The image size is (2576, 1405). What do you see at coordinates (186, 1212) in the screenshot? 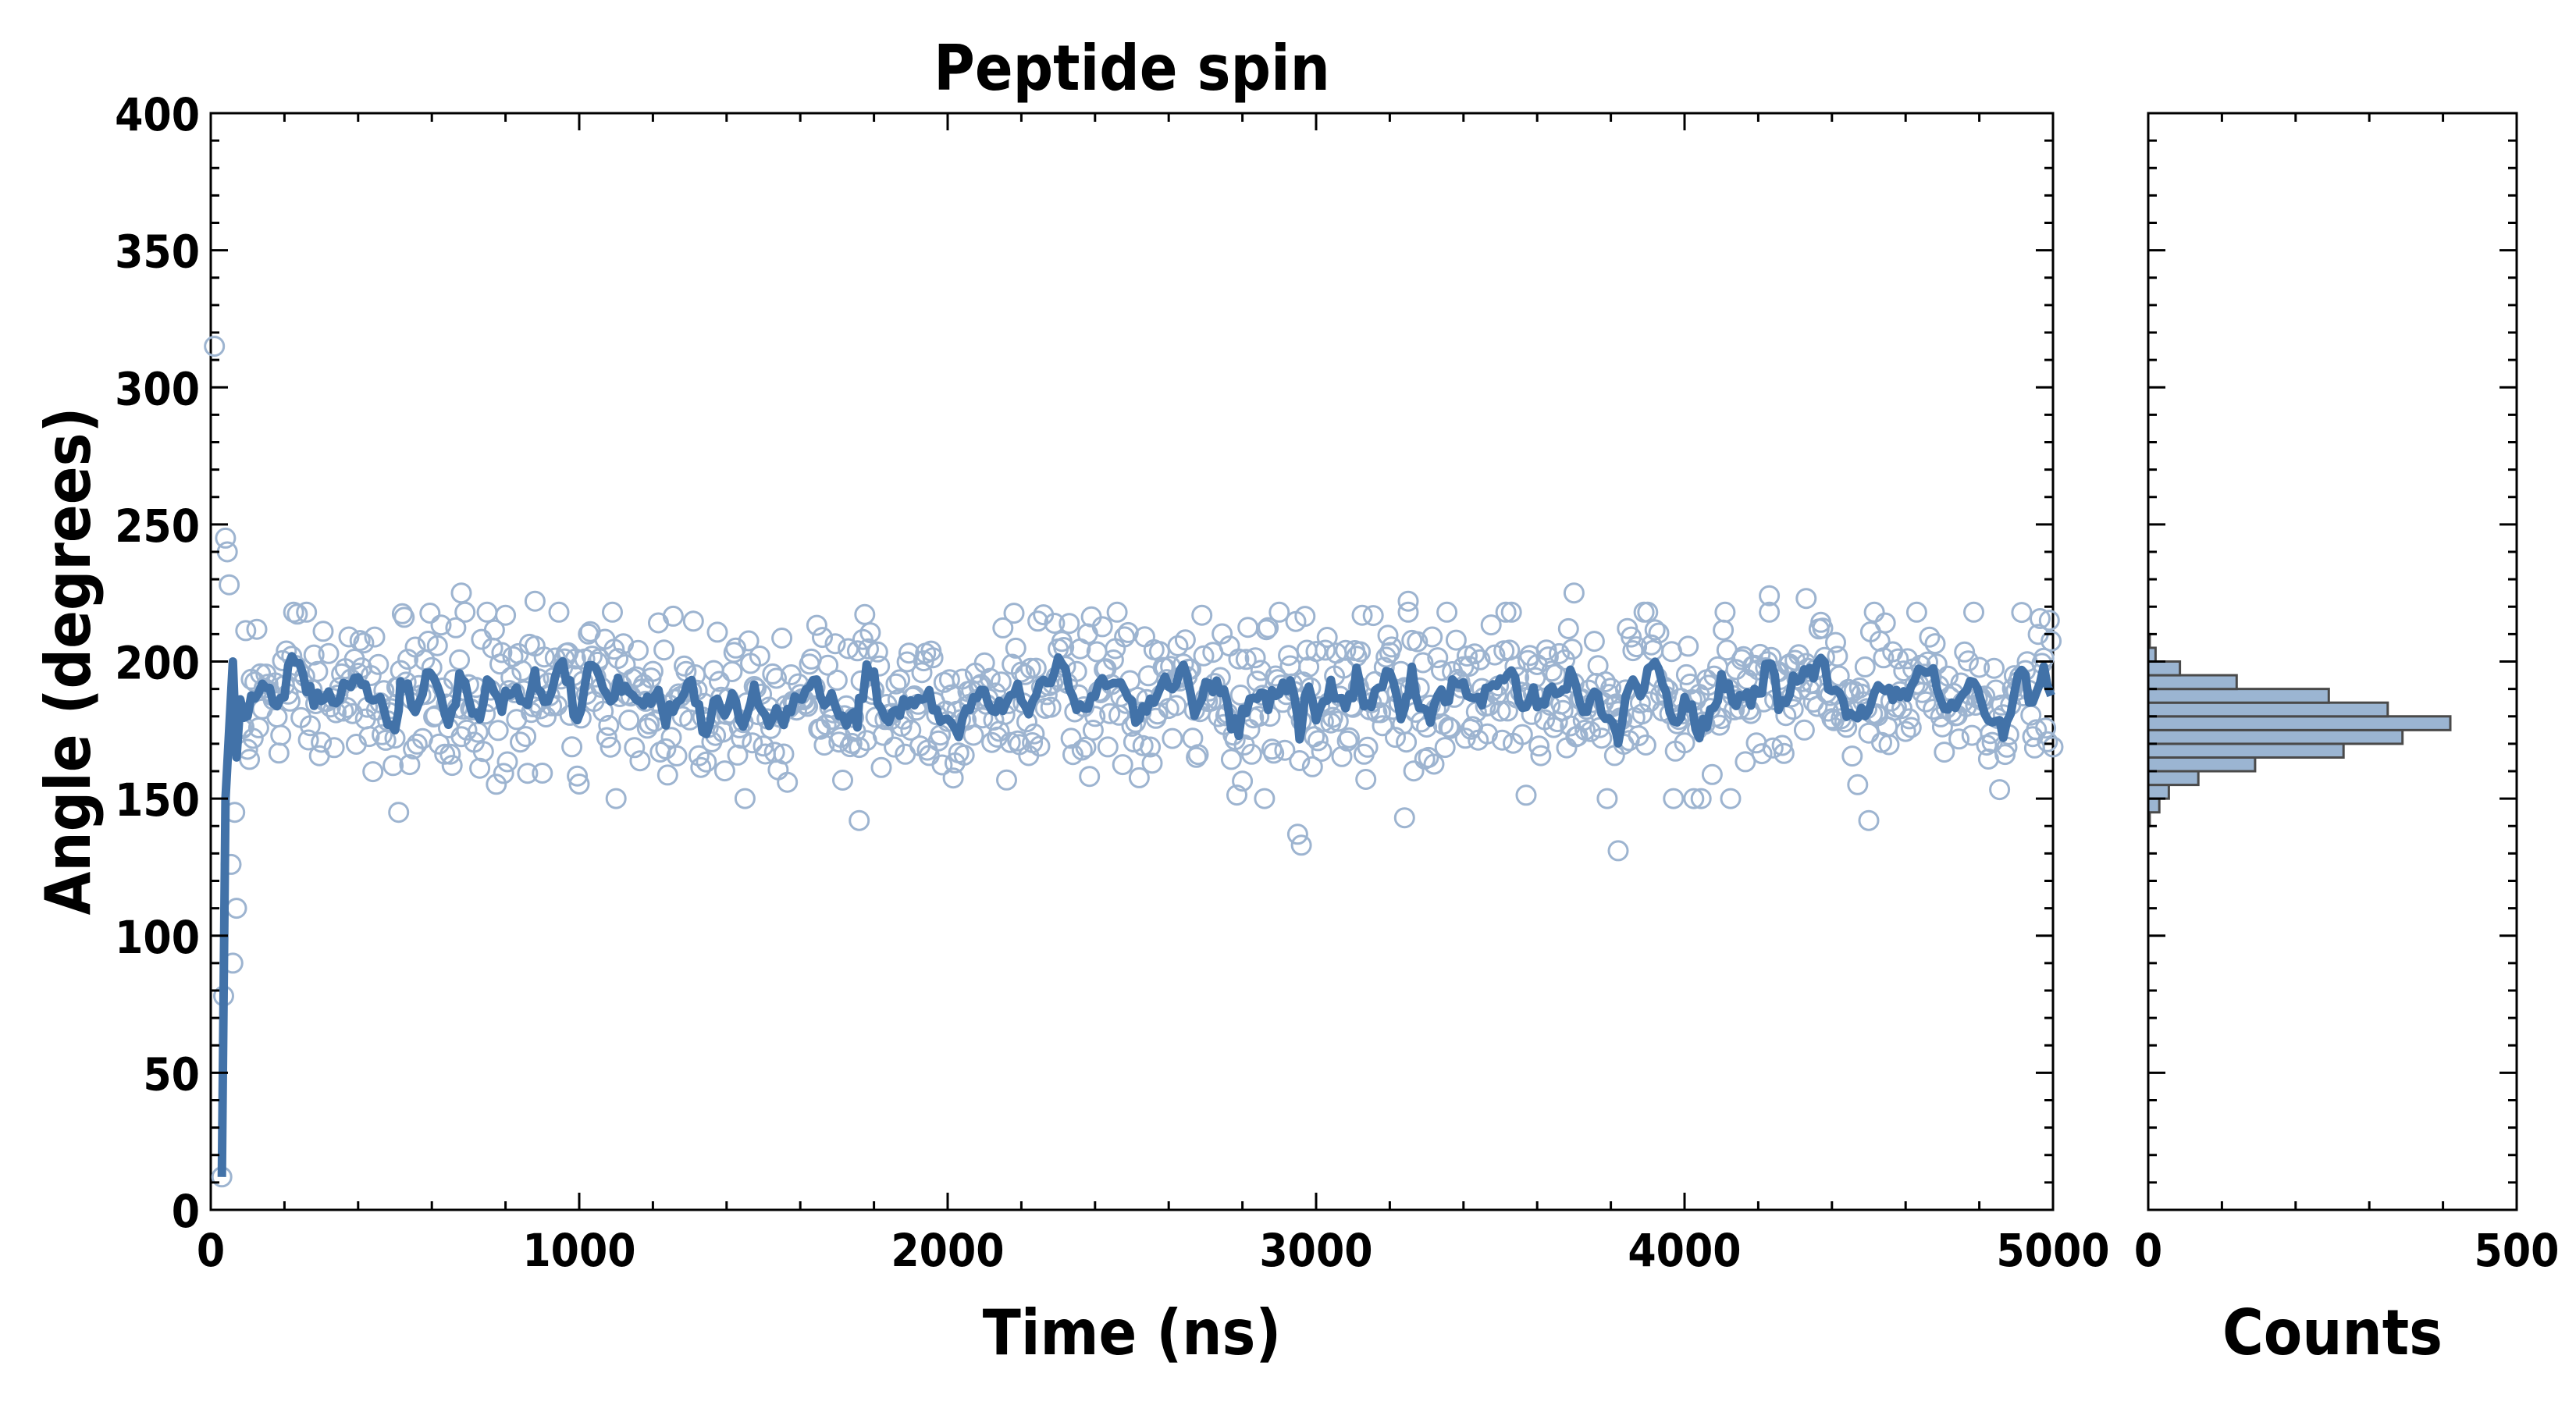
I see `y-tick-label: 0` at bounding box center [186, 1212].